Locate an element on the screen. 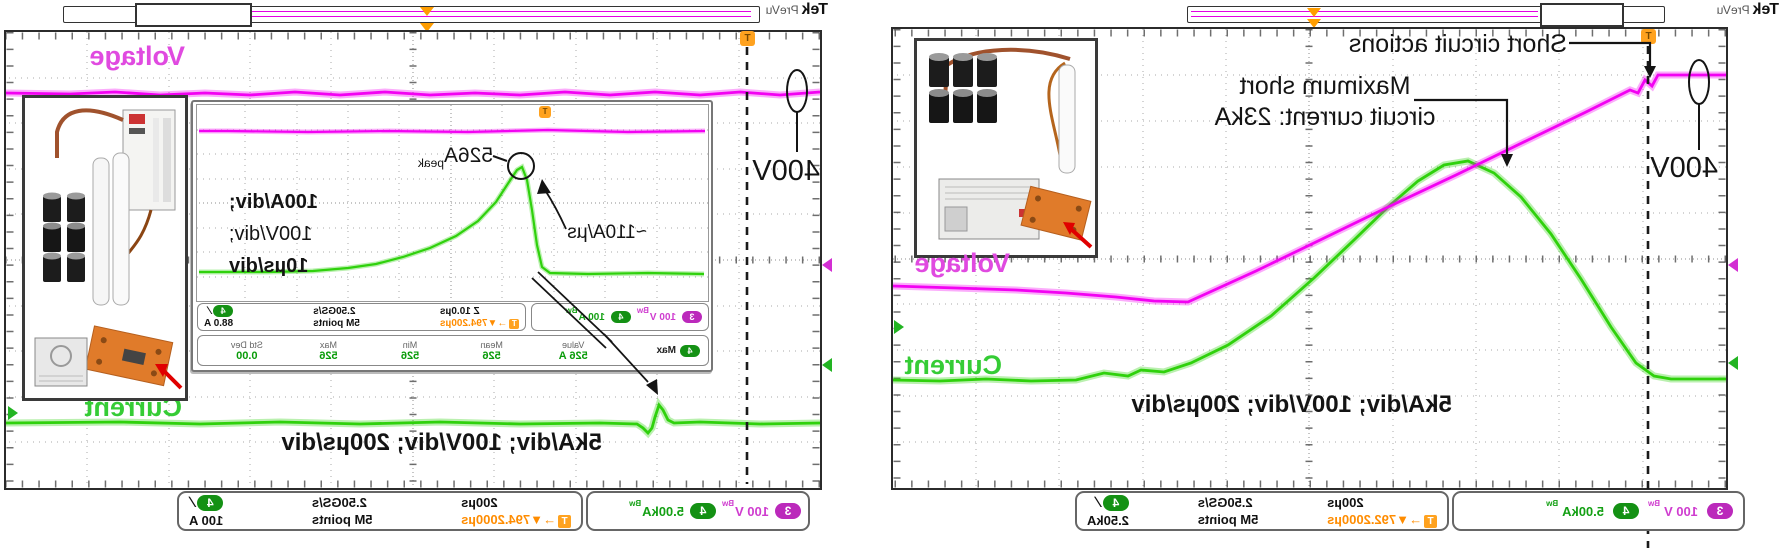  timebase-column: 200µs T→▼792.2000µs is located at coordinates (1382, 511).